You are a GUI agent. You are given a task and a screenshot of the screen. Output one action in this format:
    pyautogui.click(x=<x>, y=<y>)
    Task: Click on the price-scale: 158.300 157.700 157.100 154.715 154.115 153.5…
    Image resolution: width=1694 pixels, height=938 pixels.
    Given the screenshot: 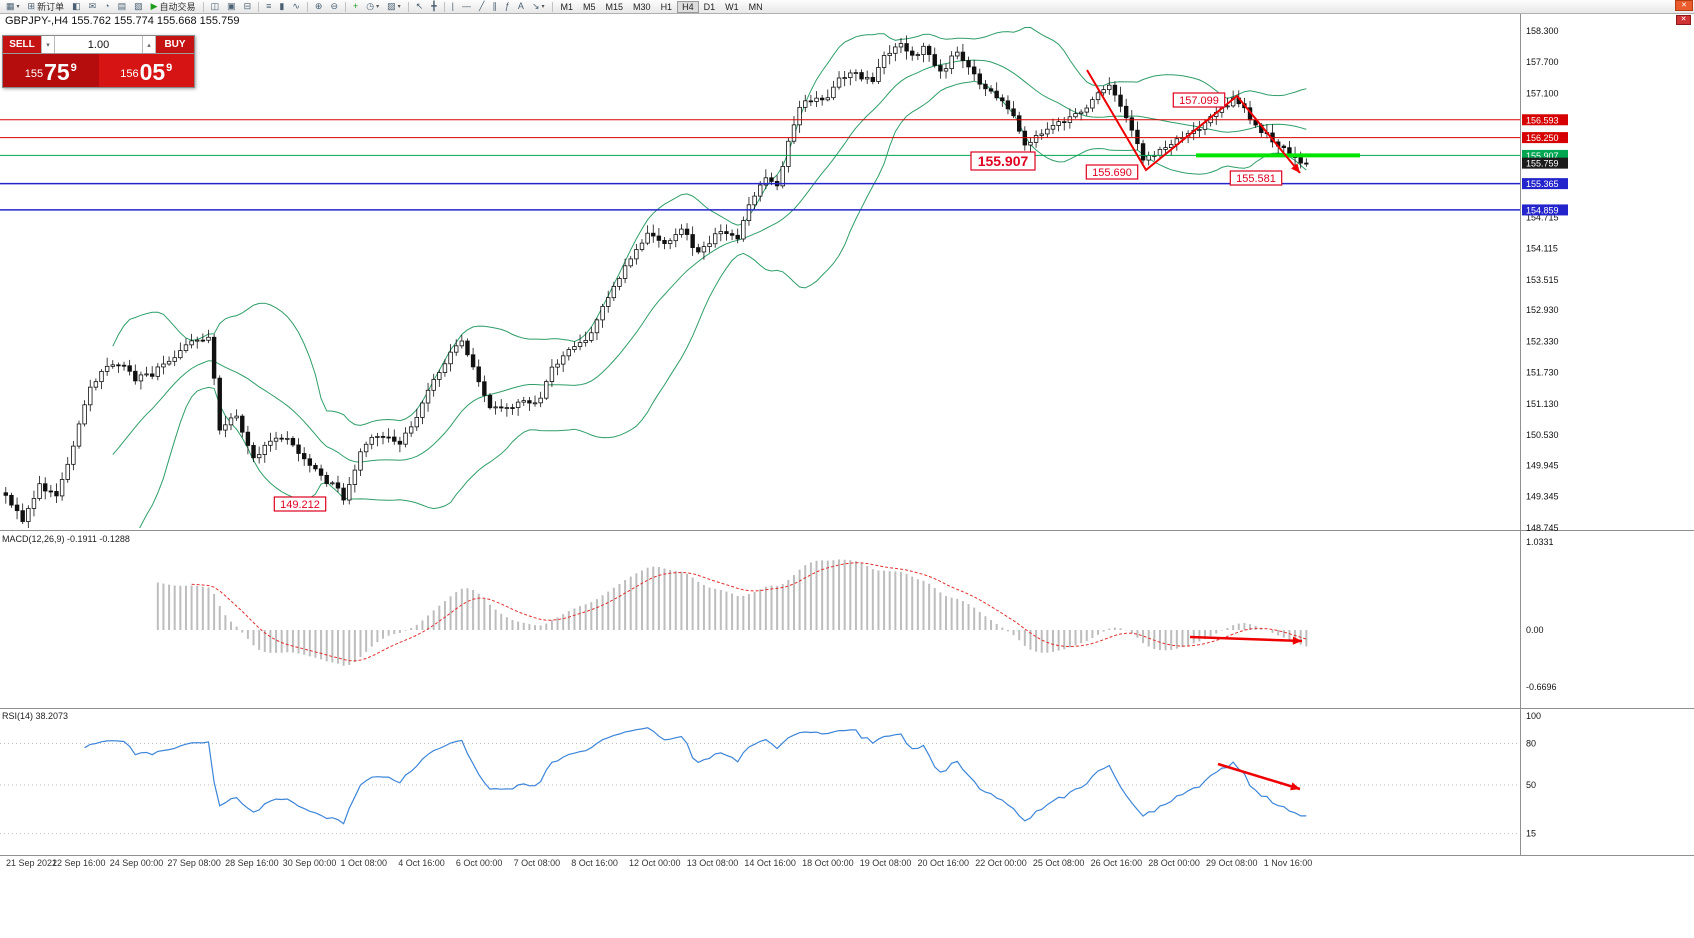 What is the action you would take?
    pyautogui.click(x=1545, y=432)
    